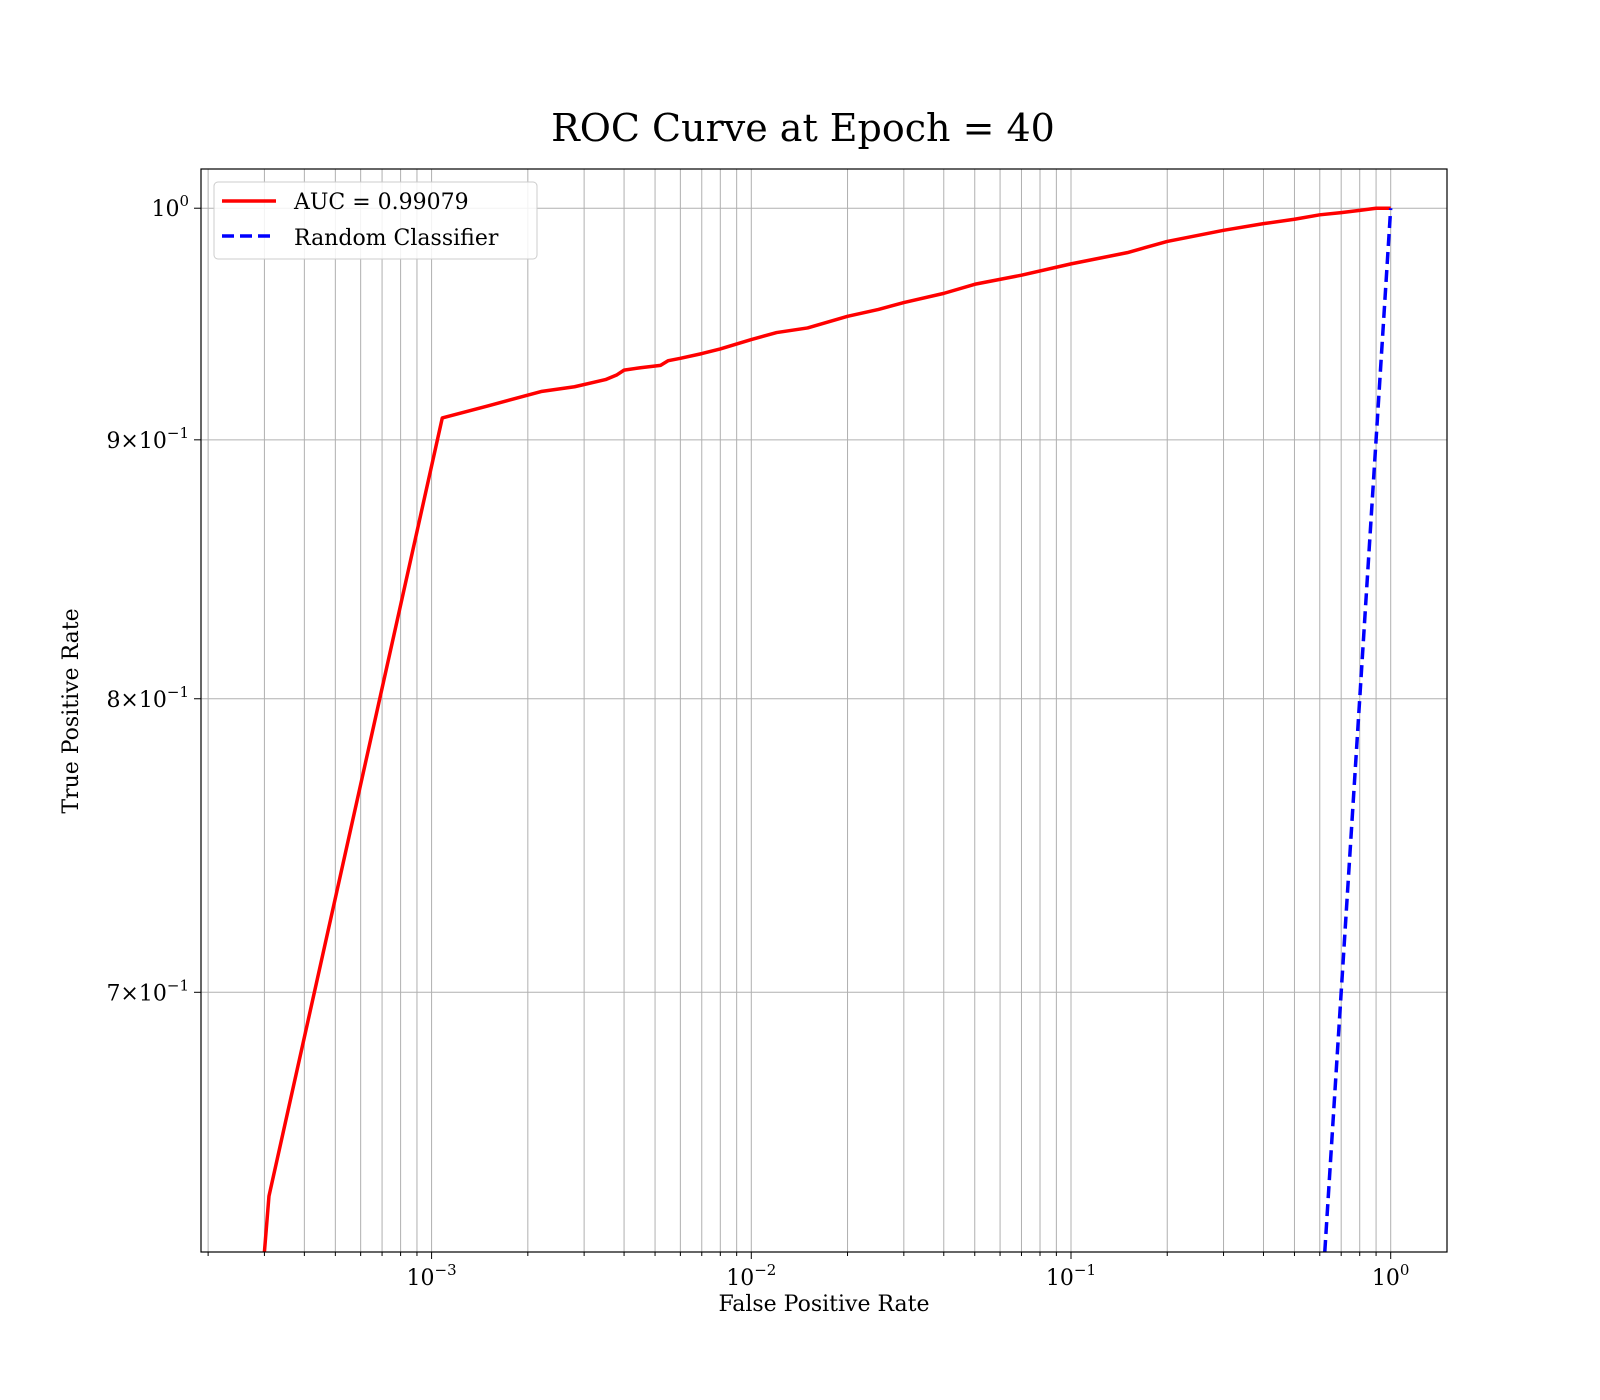 This screenshot has height=1400, width=1600. What do you see at coordinates (71, 710) in the screenshot?
I see `y-axis-title: True Positive Rate` at bounding box center [71, 710].